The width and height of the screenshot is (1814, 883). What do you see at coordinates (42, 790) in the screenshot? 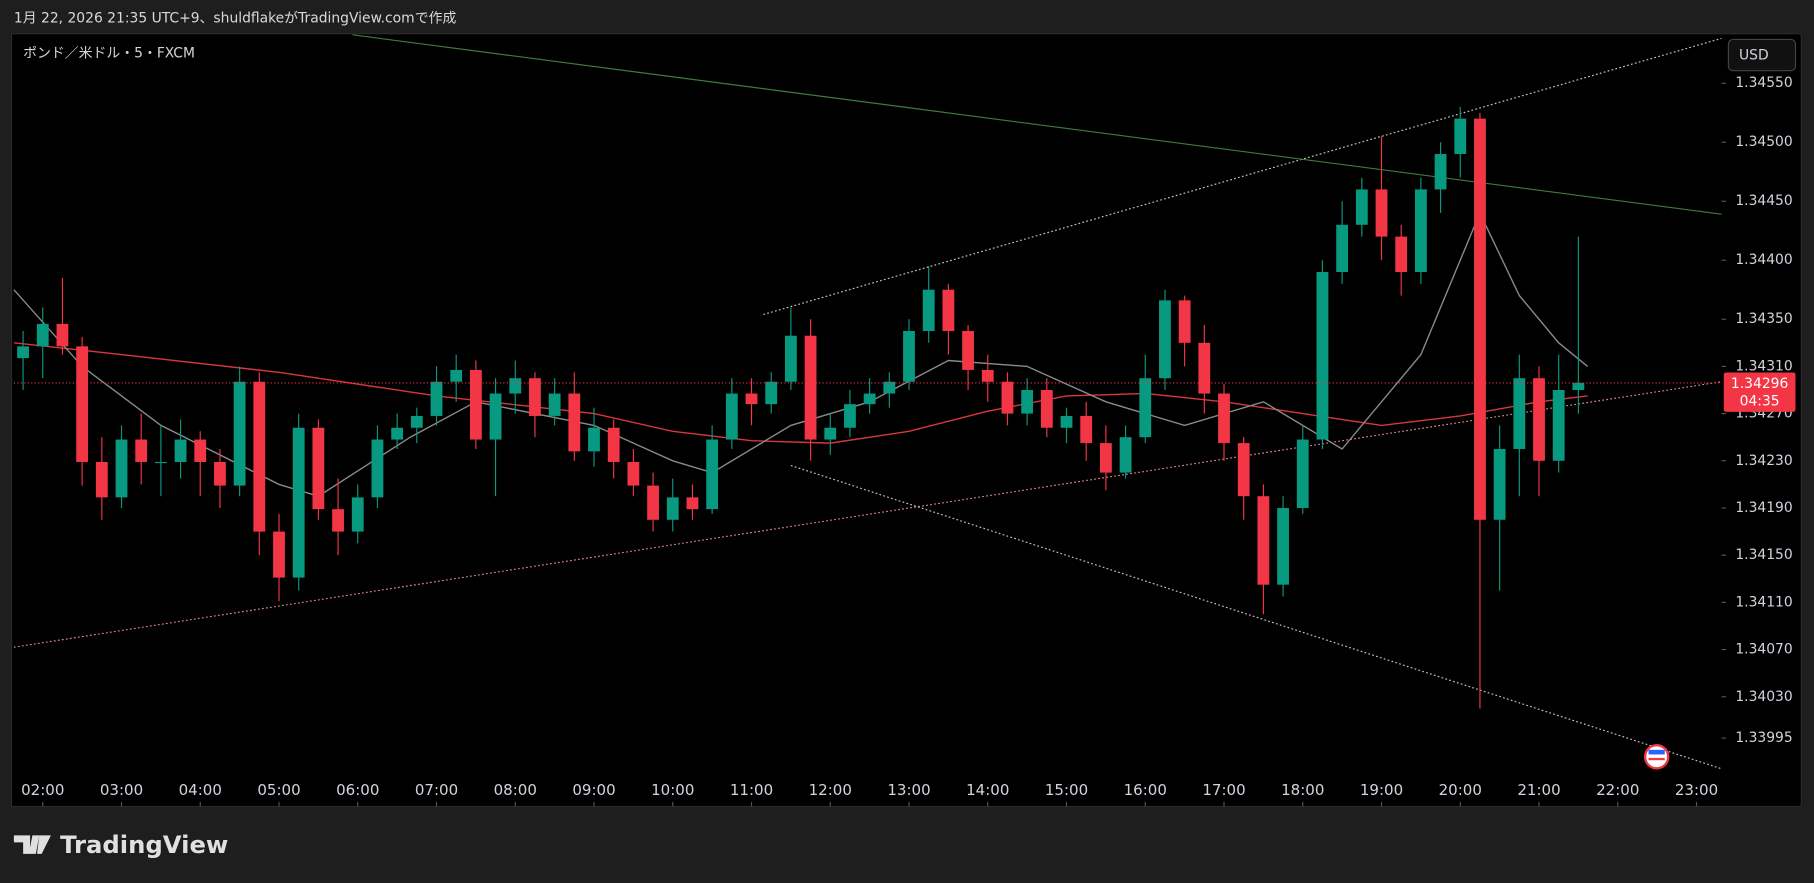
I see `x-tick-label: 02:00` at bounding box center [42, 790].